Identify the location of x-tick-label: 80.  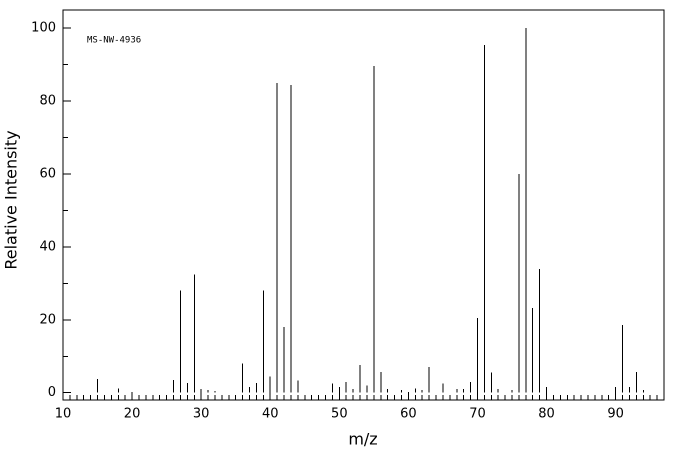
(546, 414).